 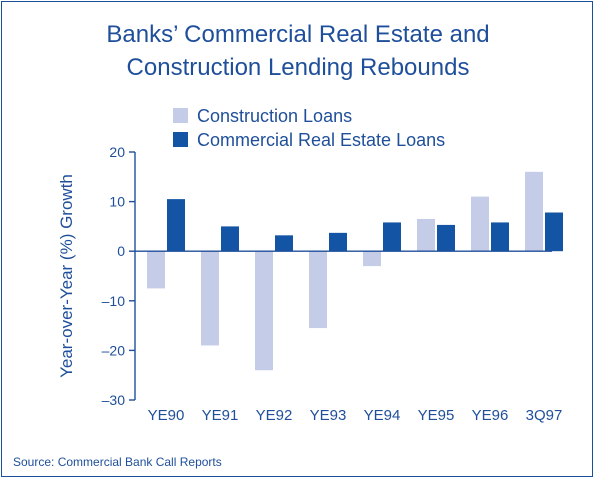 I want to click on x-tick-label: 3Q97, so click(x=544, y=415).